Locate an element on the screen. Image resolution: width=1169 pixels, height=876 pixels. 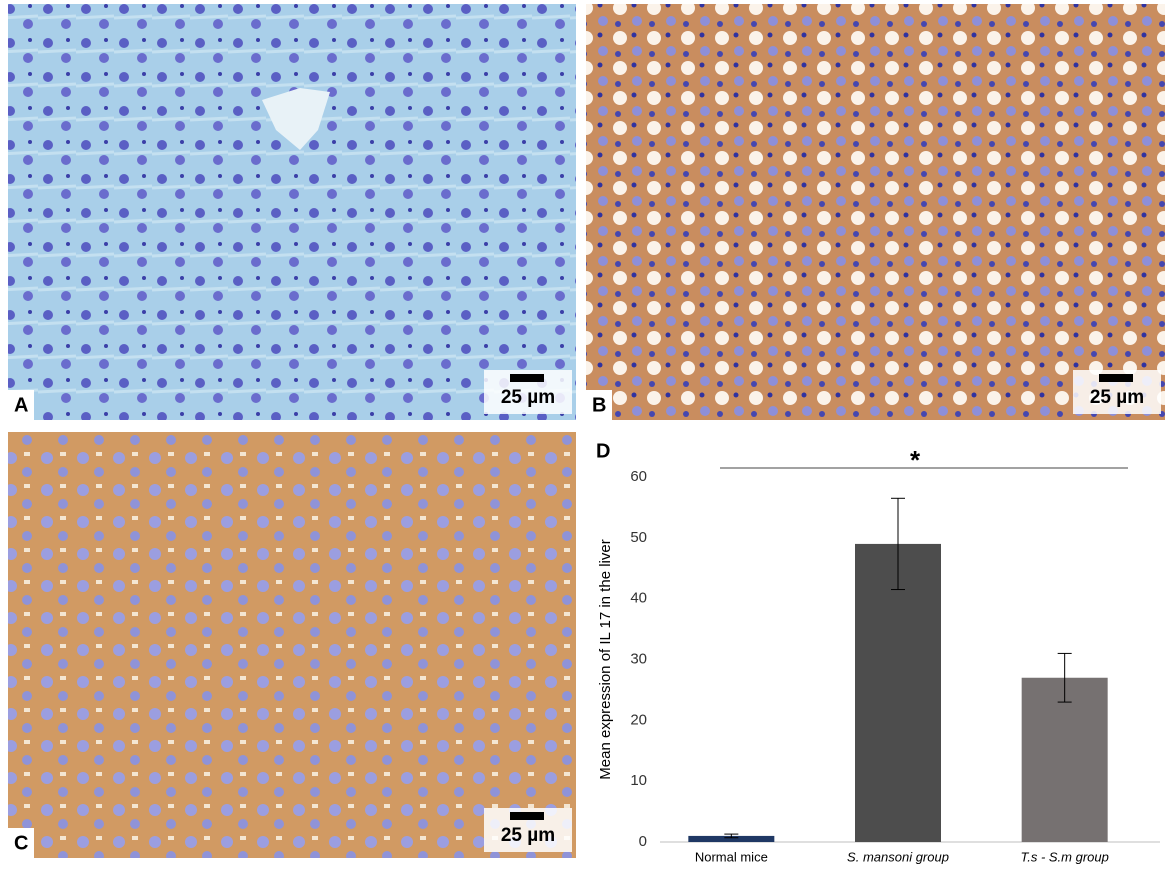
y-tick-label: 60 is located at coordinates (638, 476).